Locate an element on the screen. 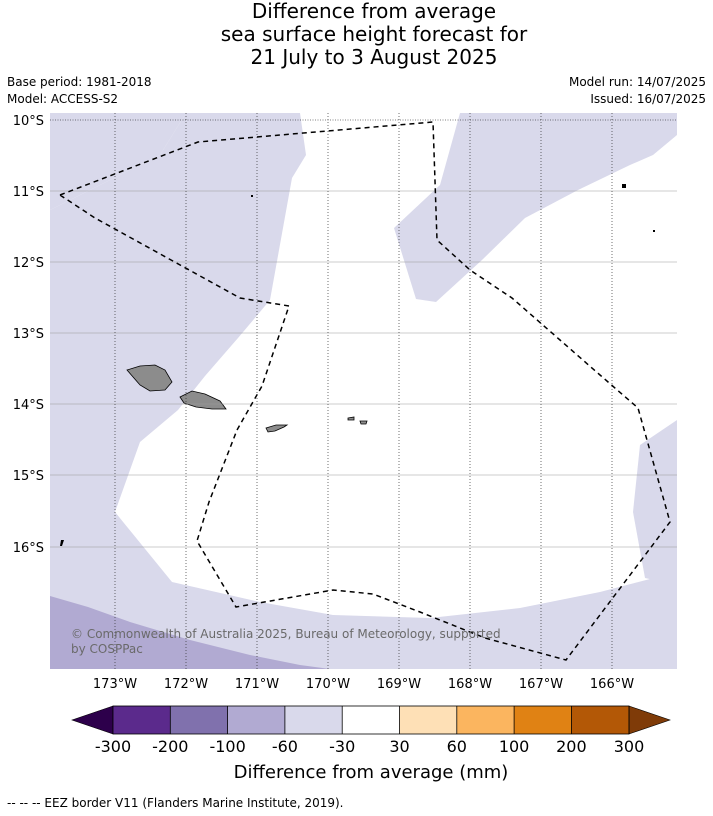  lon-label: 170°W is located at coordinates (328, 684).